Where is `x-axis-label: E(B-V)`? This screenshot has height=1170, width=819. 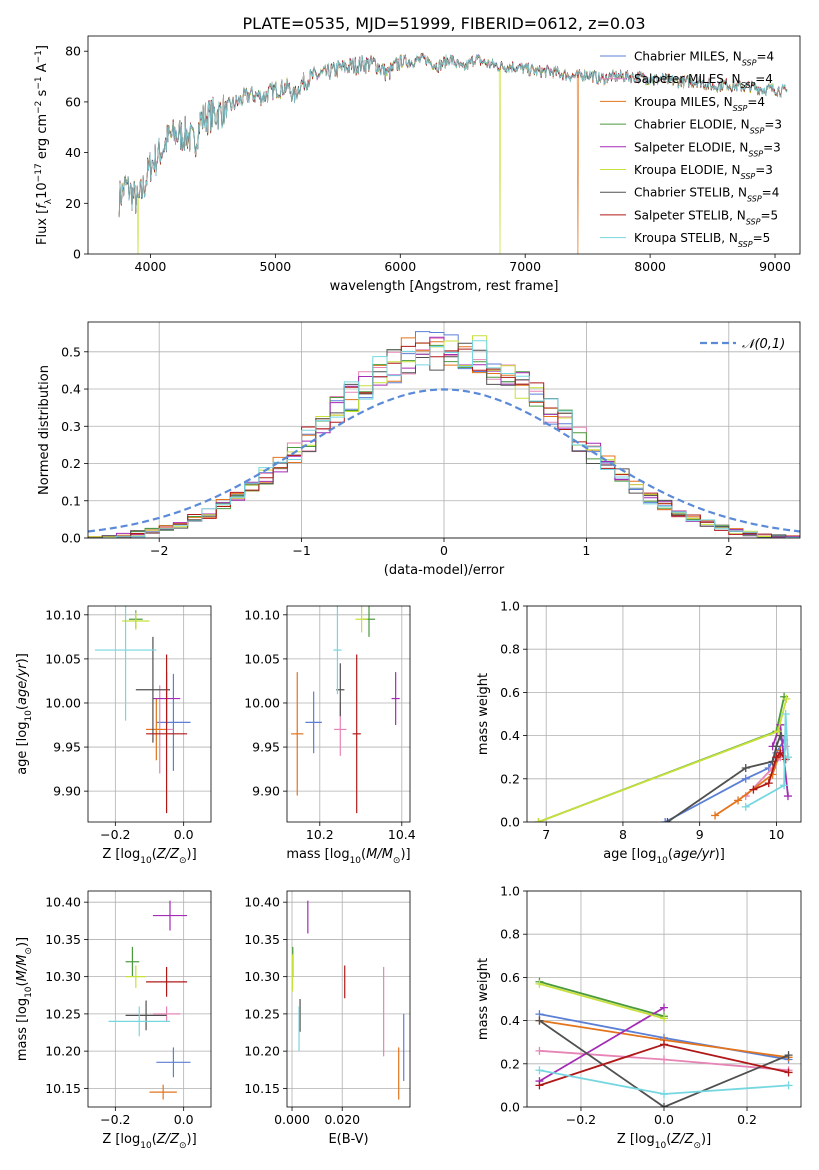 x-axis-label: E(B-V) is located at coordinates (348, 1139).